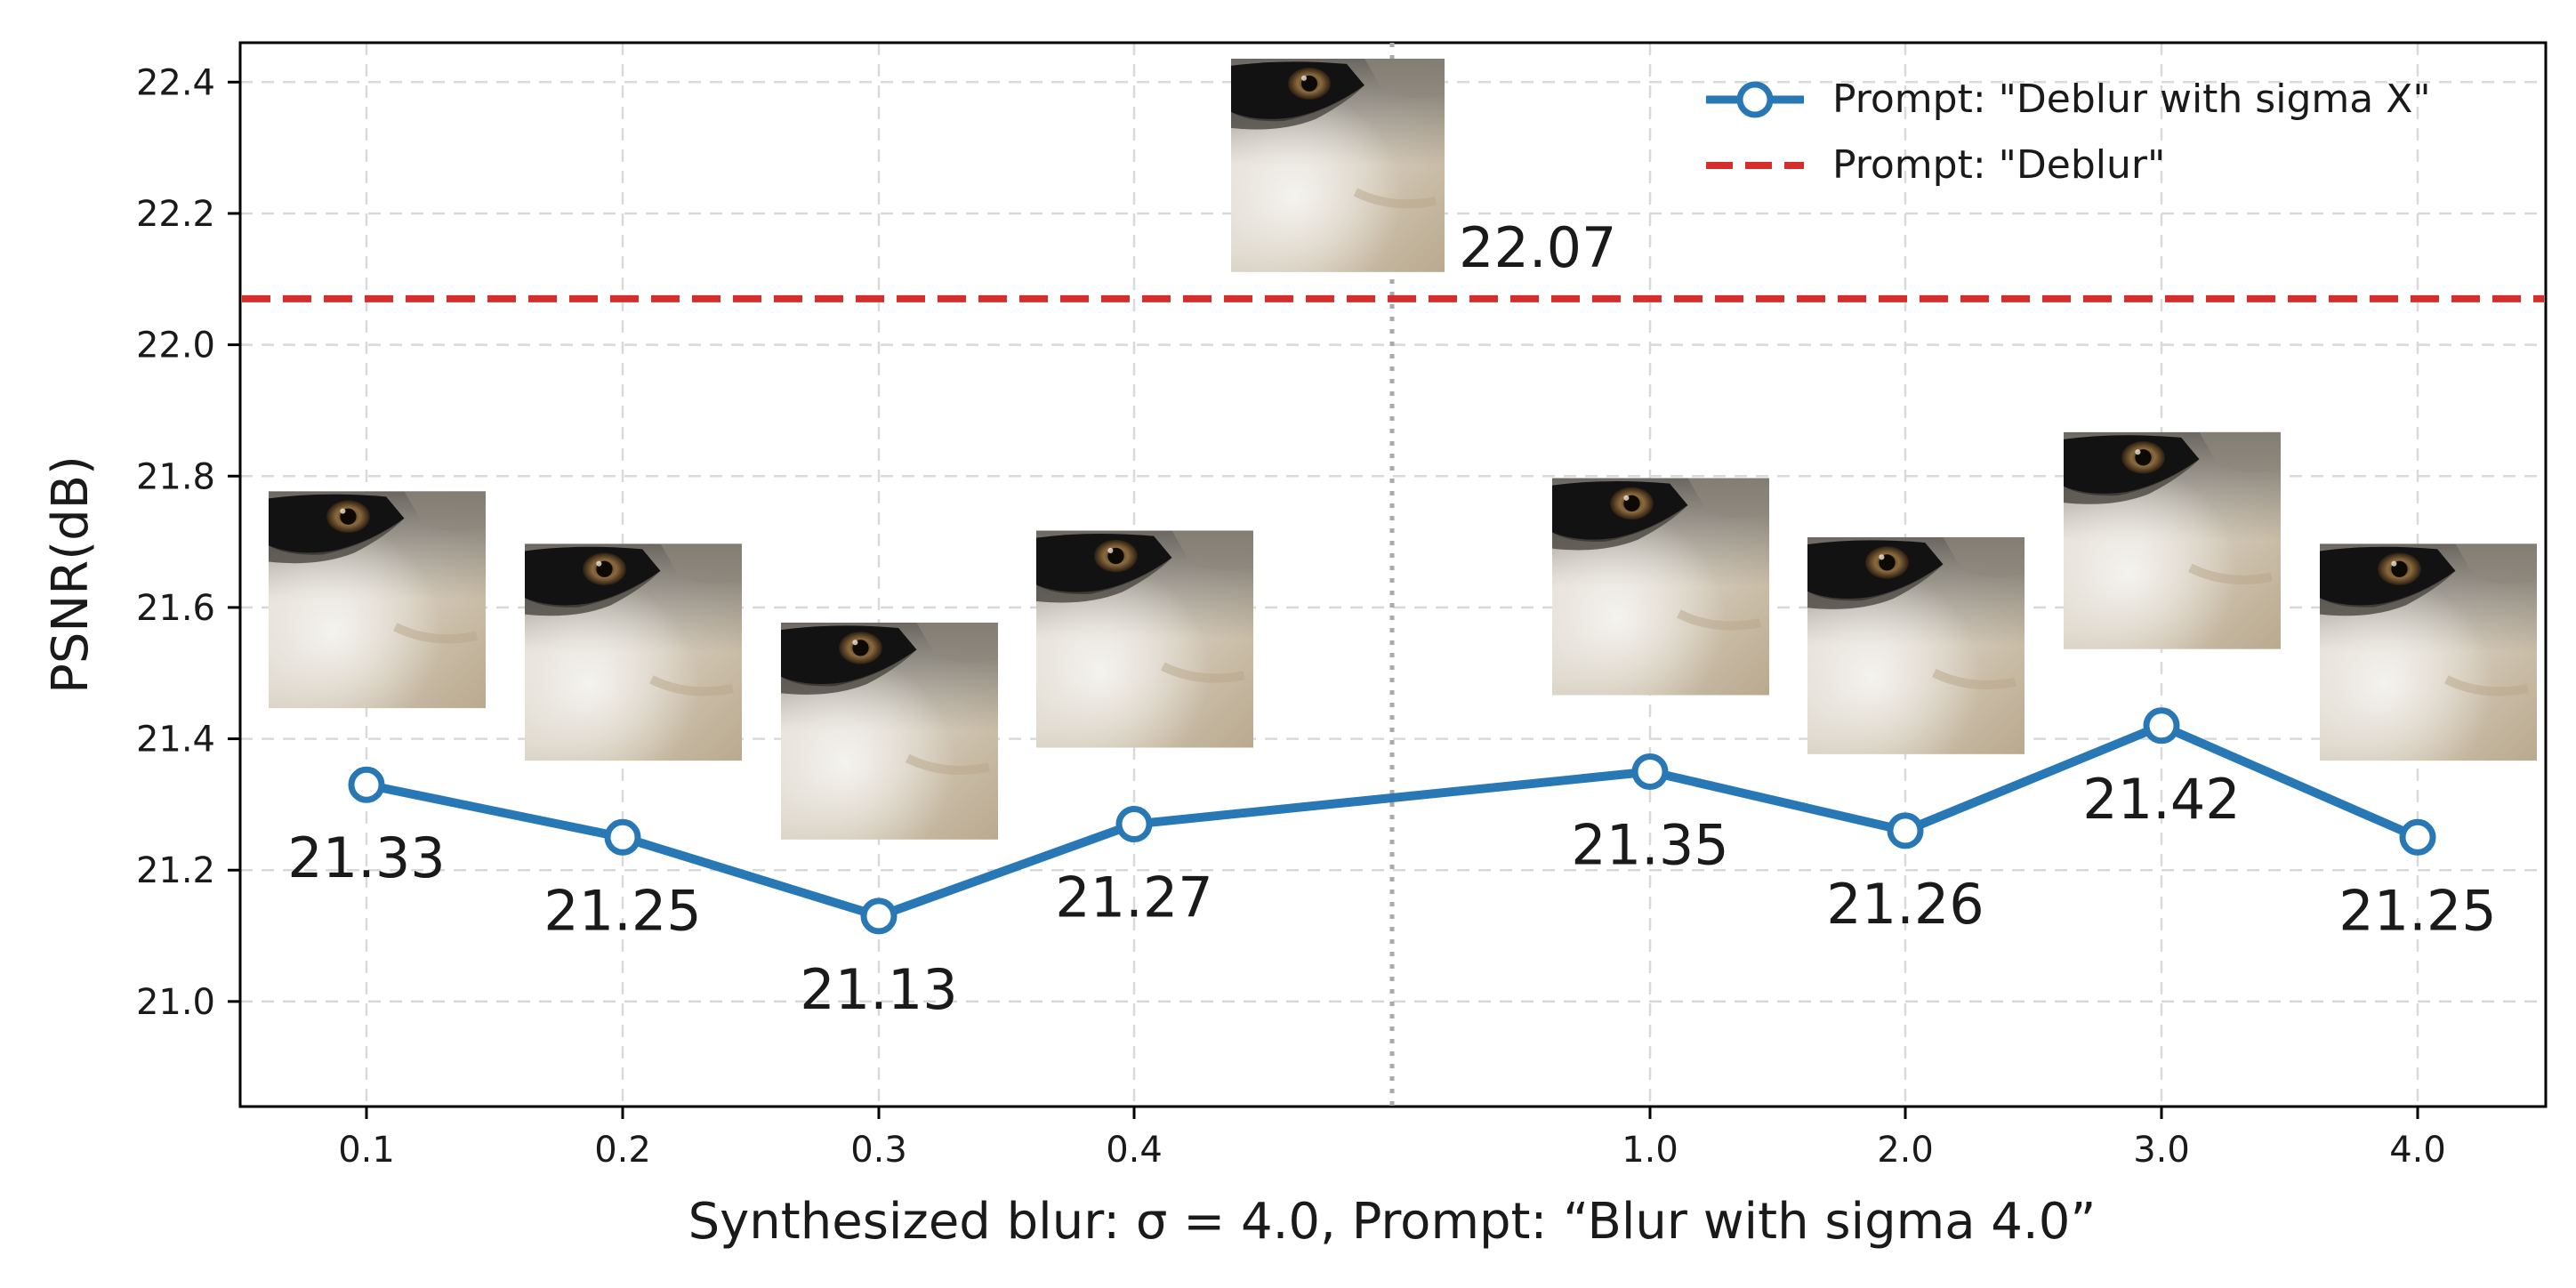 The image size is (2576, 1288). Describe the element at coordinates (188, 542) in the screenshot. I see `y-axis-ticks: 21.0 21.2 21.4 21.6 21.8 22.0 22.2 22.4` at that location.